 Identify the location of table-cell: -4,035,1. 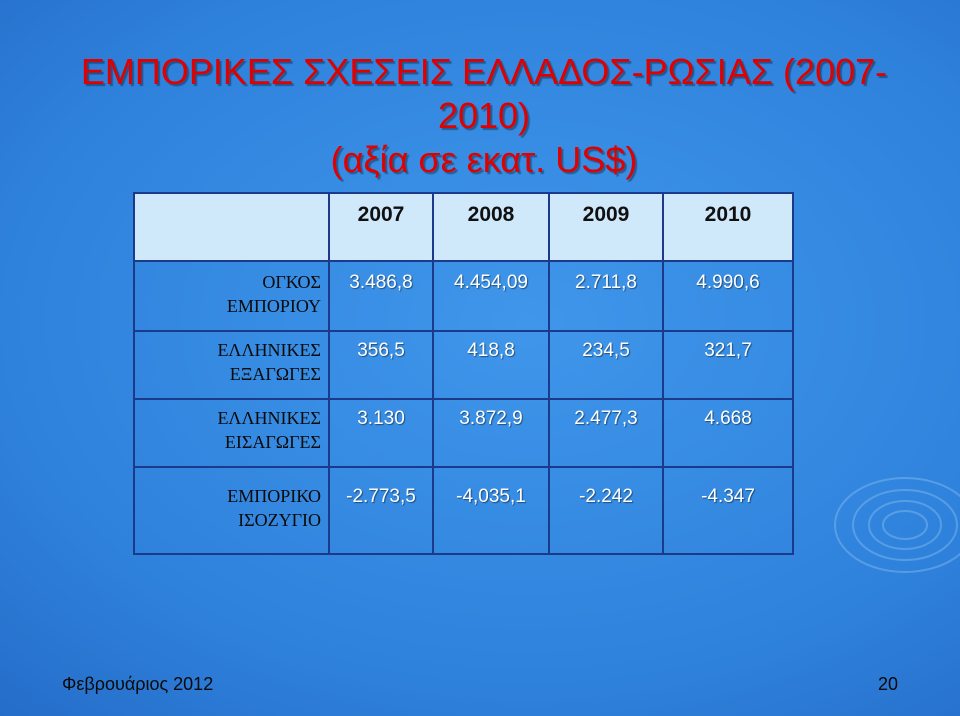
(491, 496).